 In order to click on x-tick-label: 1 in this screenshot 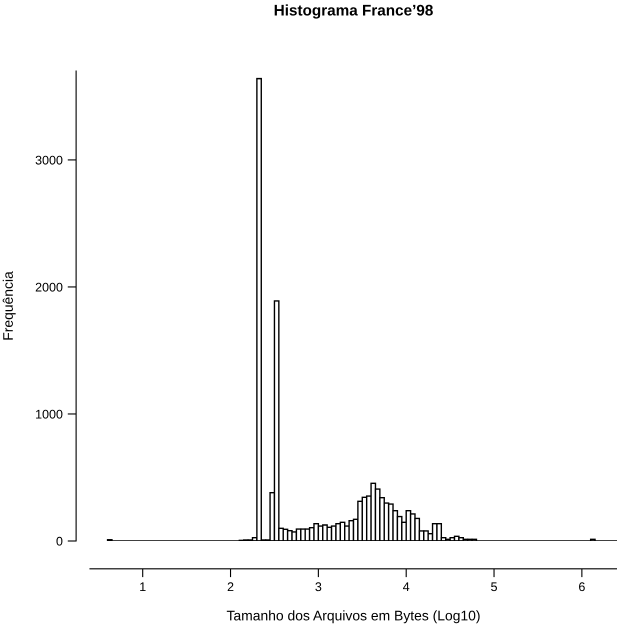, I will do `click(143, 587)`.